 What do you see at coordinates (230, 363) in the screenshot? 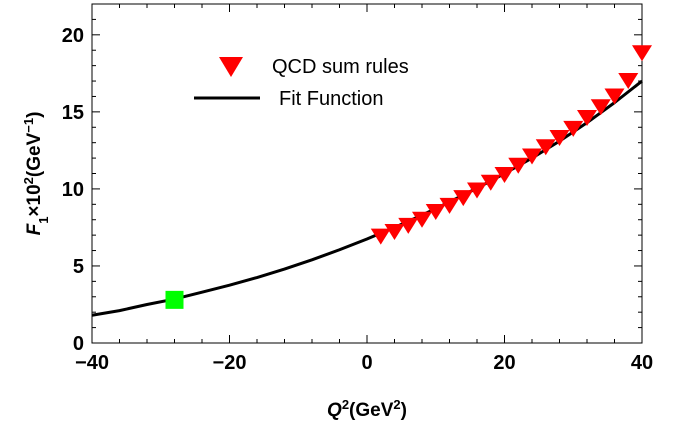
I see `x-tick-label: −20` at bounding box center [230, 363].